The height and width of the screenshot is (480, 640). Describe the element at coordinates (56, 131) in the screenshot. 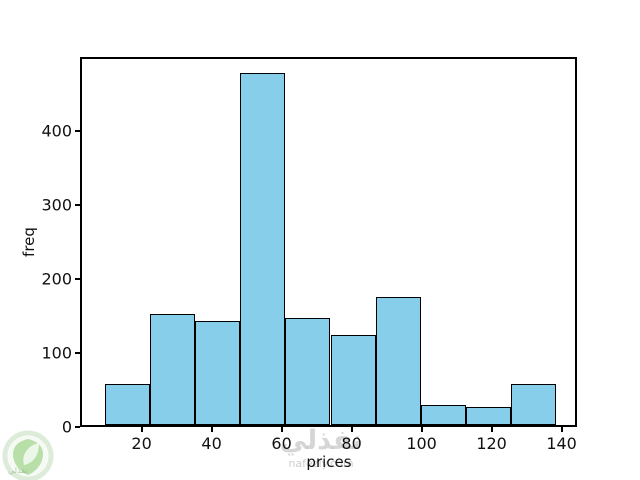

I see `y-axis-tick-label: 400` at that location.